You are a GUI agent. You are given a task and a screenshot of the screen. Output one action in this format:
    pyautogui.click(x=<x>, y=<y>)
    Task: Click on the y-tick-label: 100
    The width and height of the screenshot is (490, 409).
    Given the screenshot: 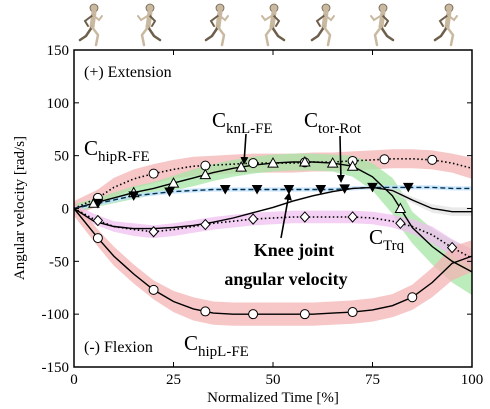 What is the action you would take?
    pyautogui.click(x=58, y=104)
    